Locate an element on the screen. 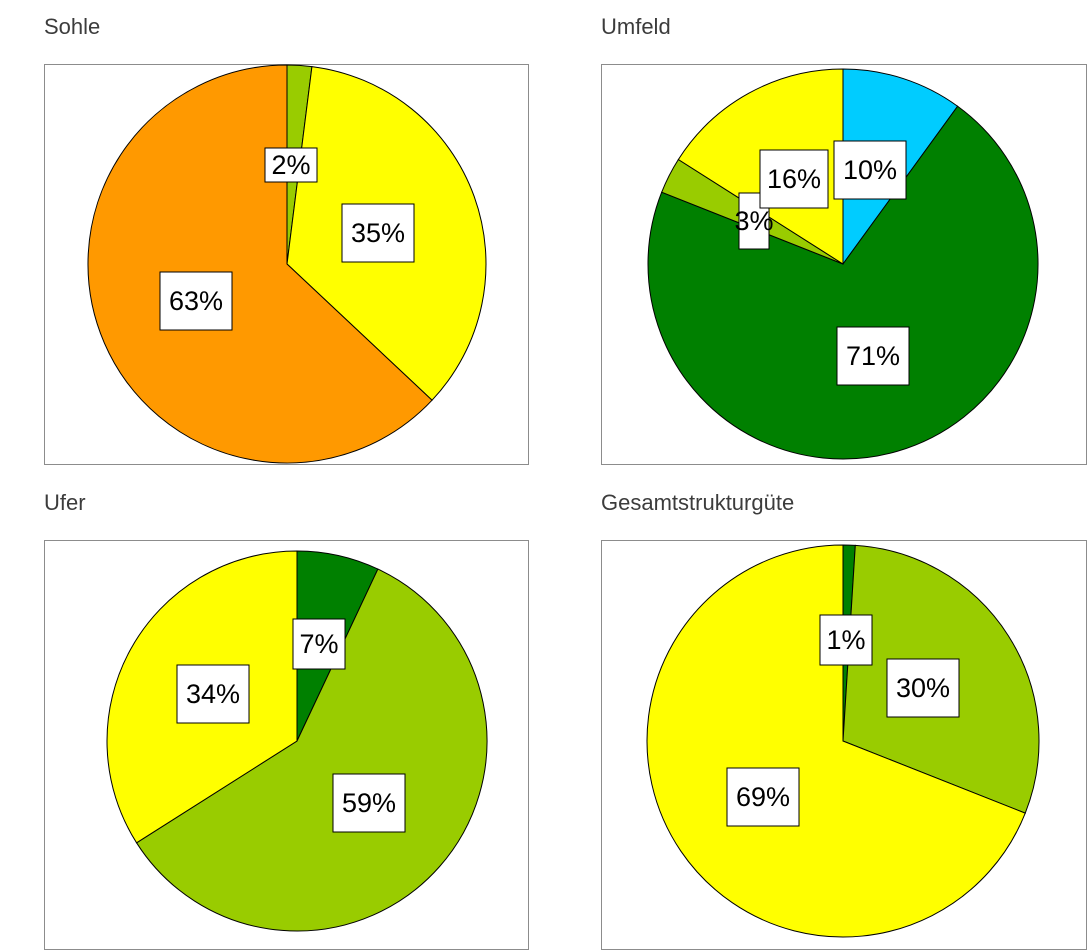 This screenshot has height=950, width=1092. data-label-sohle-2: 63% is located at coordinates (196, 301).